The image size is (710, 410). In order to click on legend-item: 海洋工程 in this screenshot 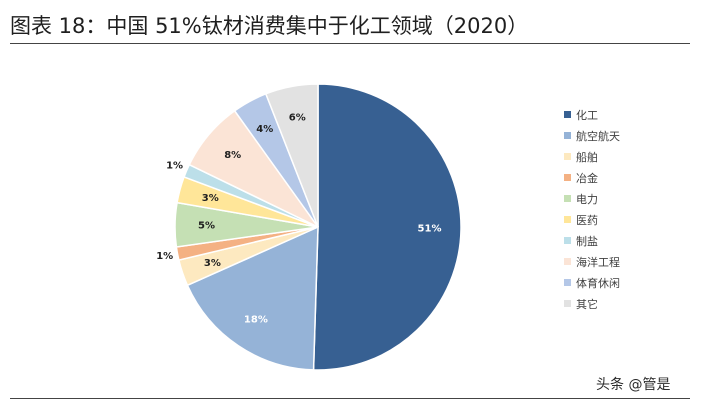, I will do `click(592, 261)`.